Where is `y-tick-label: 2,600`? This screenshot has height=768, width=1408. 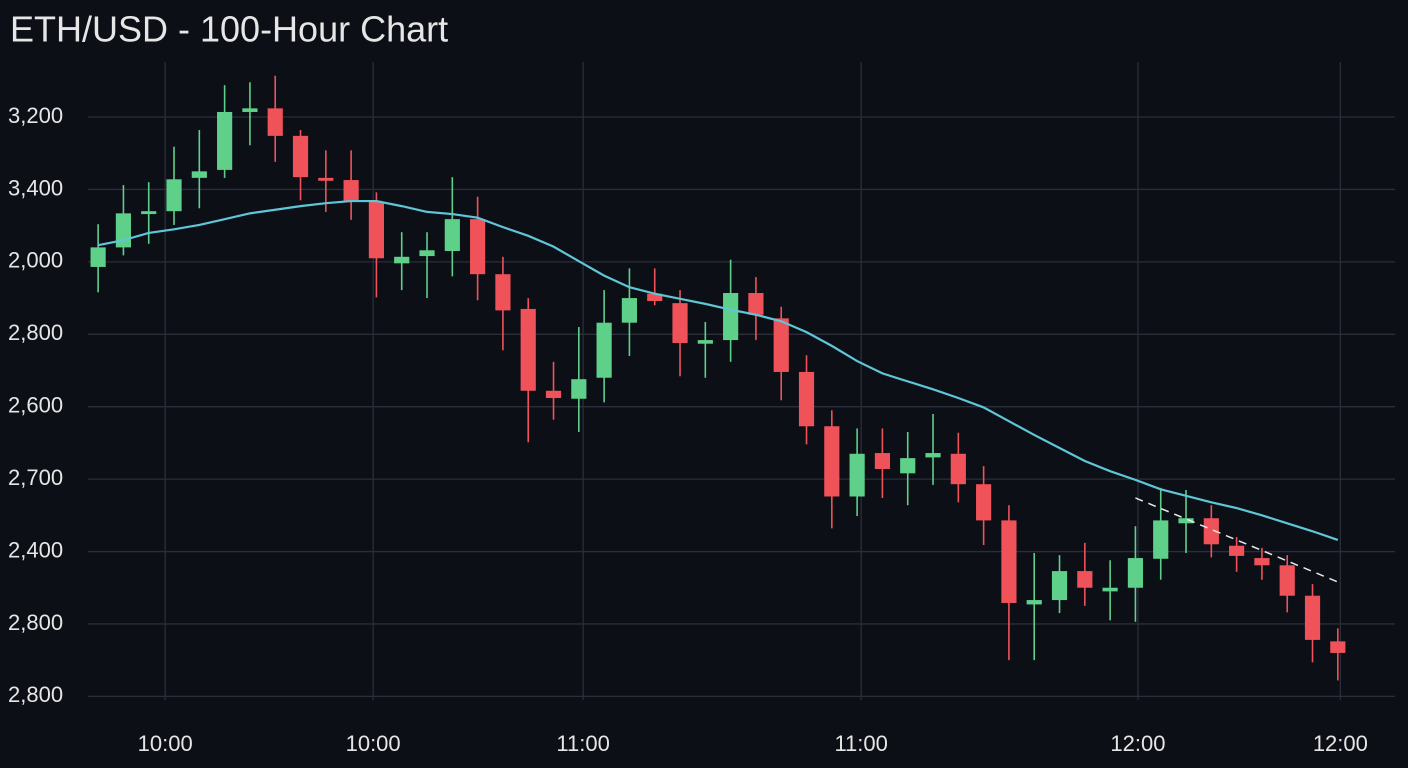
y-tick-label: 2,600 is located at coordinates (35, 405).